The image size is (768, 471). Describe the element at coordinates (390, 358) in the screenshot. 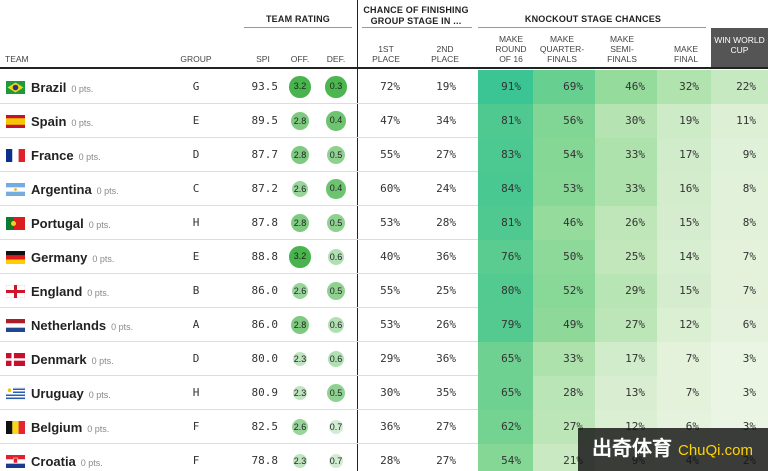

I see `first-place-cell: 29%` at that location.